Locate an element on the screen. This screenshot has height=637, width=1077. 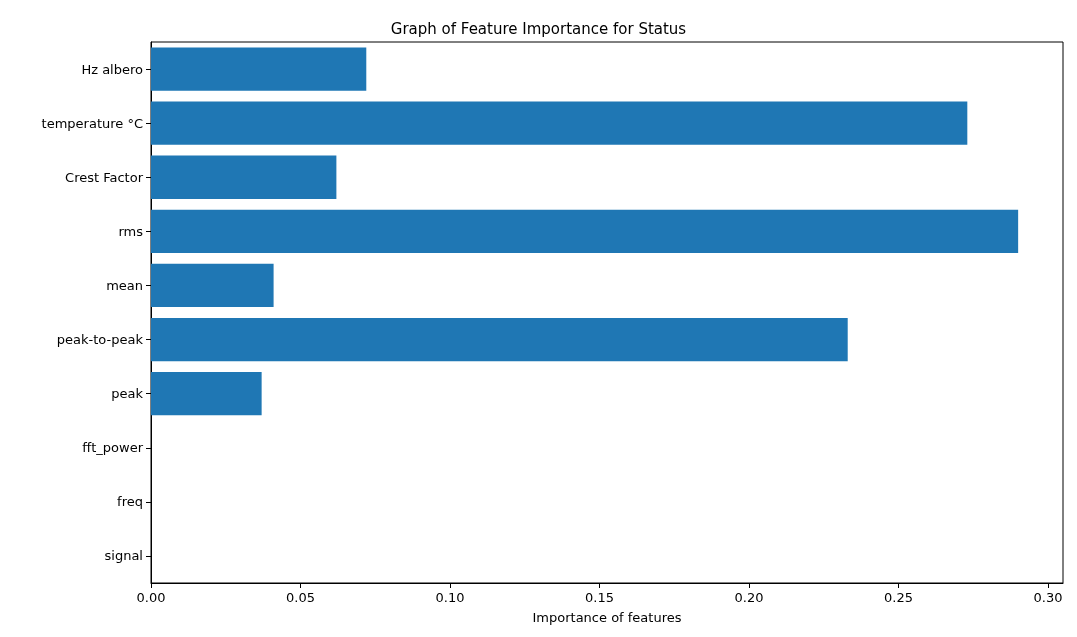
y-tick-label: signal is located at coordinates (123, 556).